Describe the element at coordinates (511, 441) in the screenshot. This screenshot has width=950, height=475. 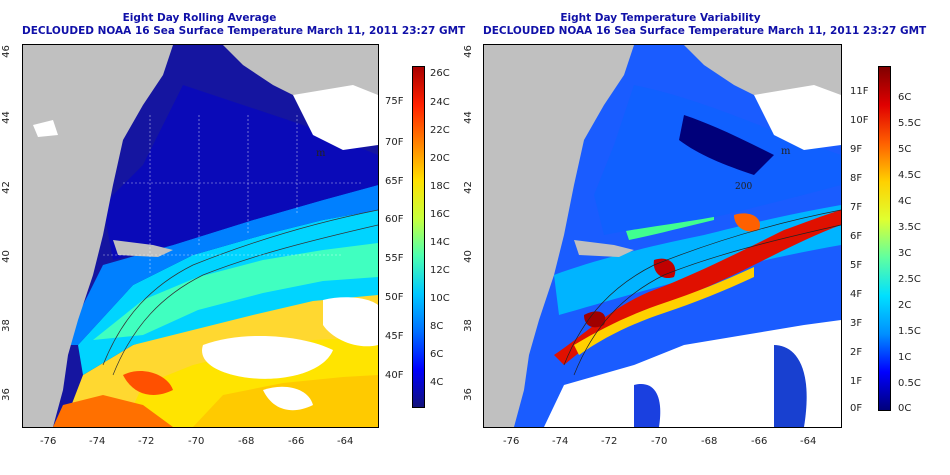
I see `right-x-tick: -76` at that location.